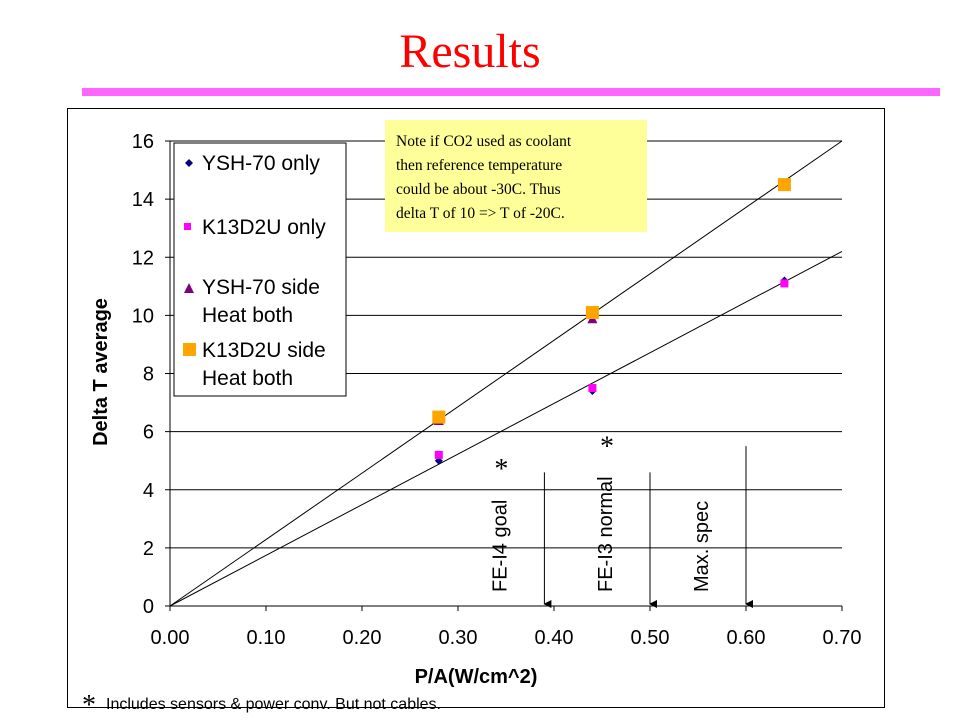 The width and height of the screenshot is (960, 720). I want to click on x-tick-label: 0.00, so click(170, 638).